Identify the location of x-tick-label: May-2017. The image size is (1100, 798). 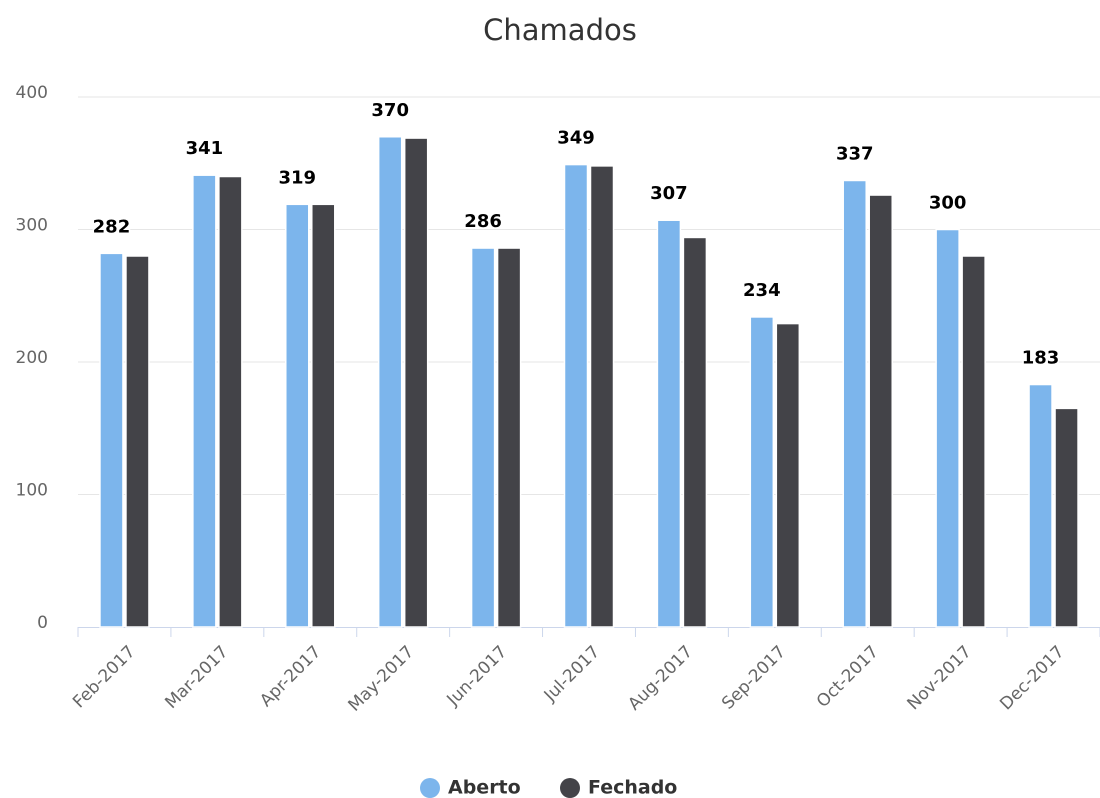
(382, 679).